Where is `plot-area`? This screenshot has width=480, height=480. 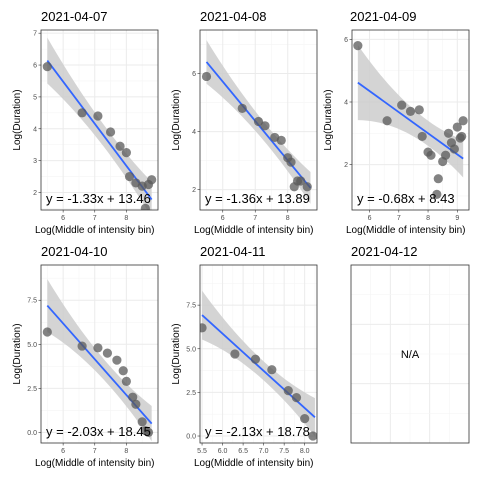
plot-area is located at coordinates (256, 122).